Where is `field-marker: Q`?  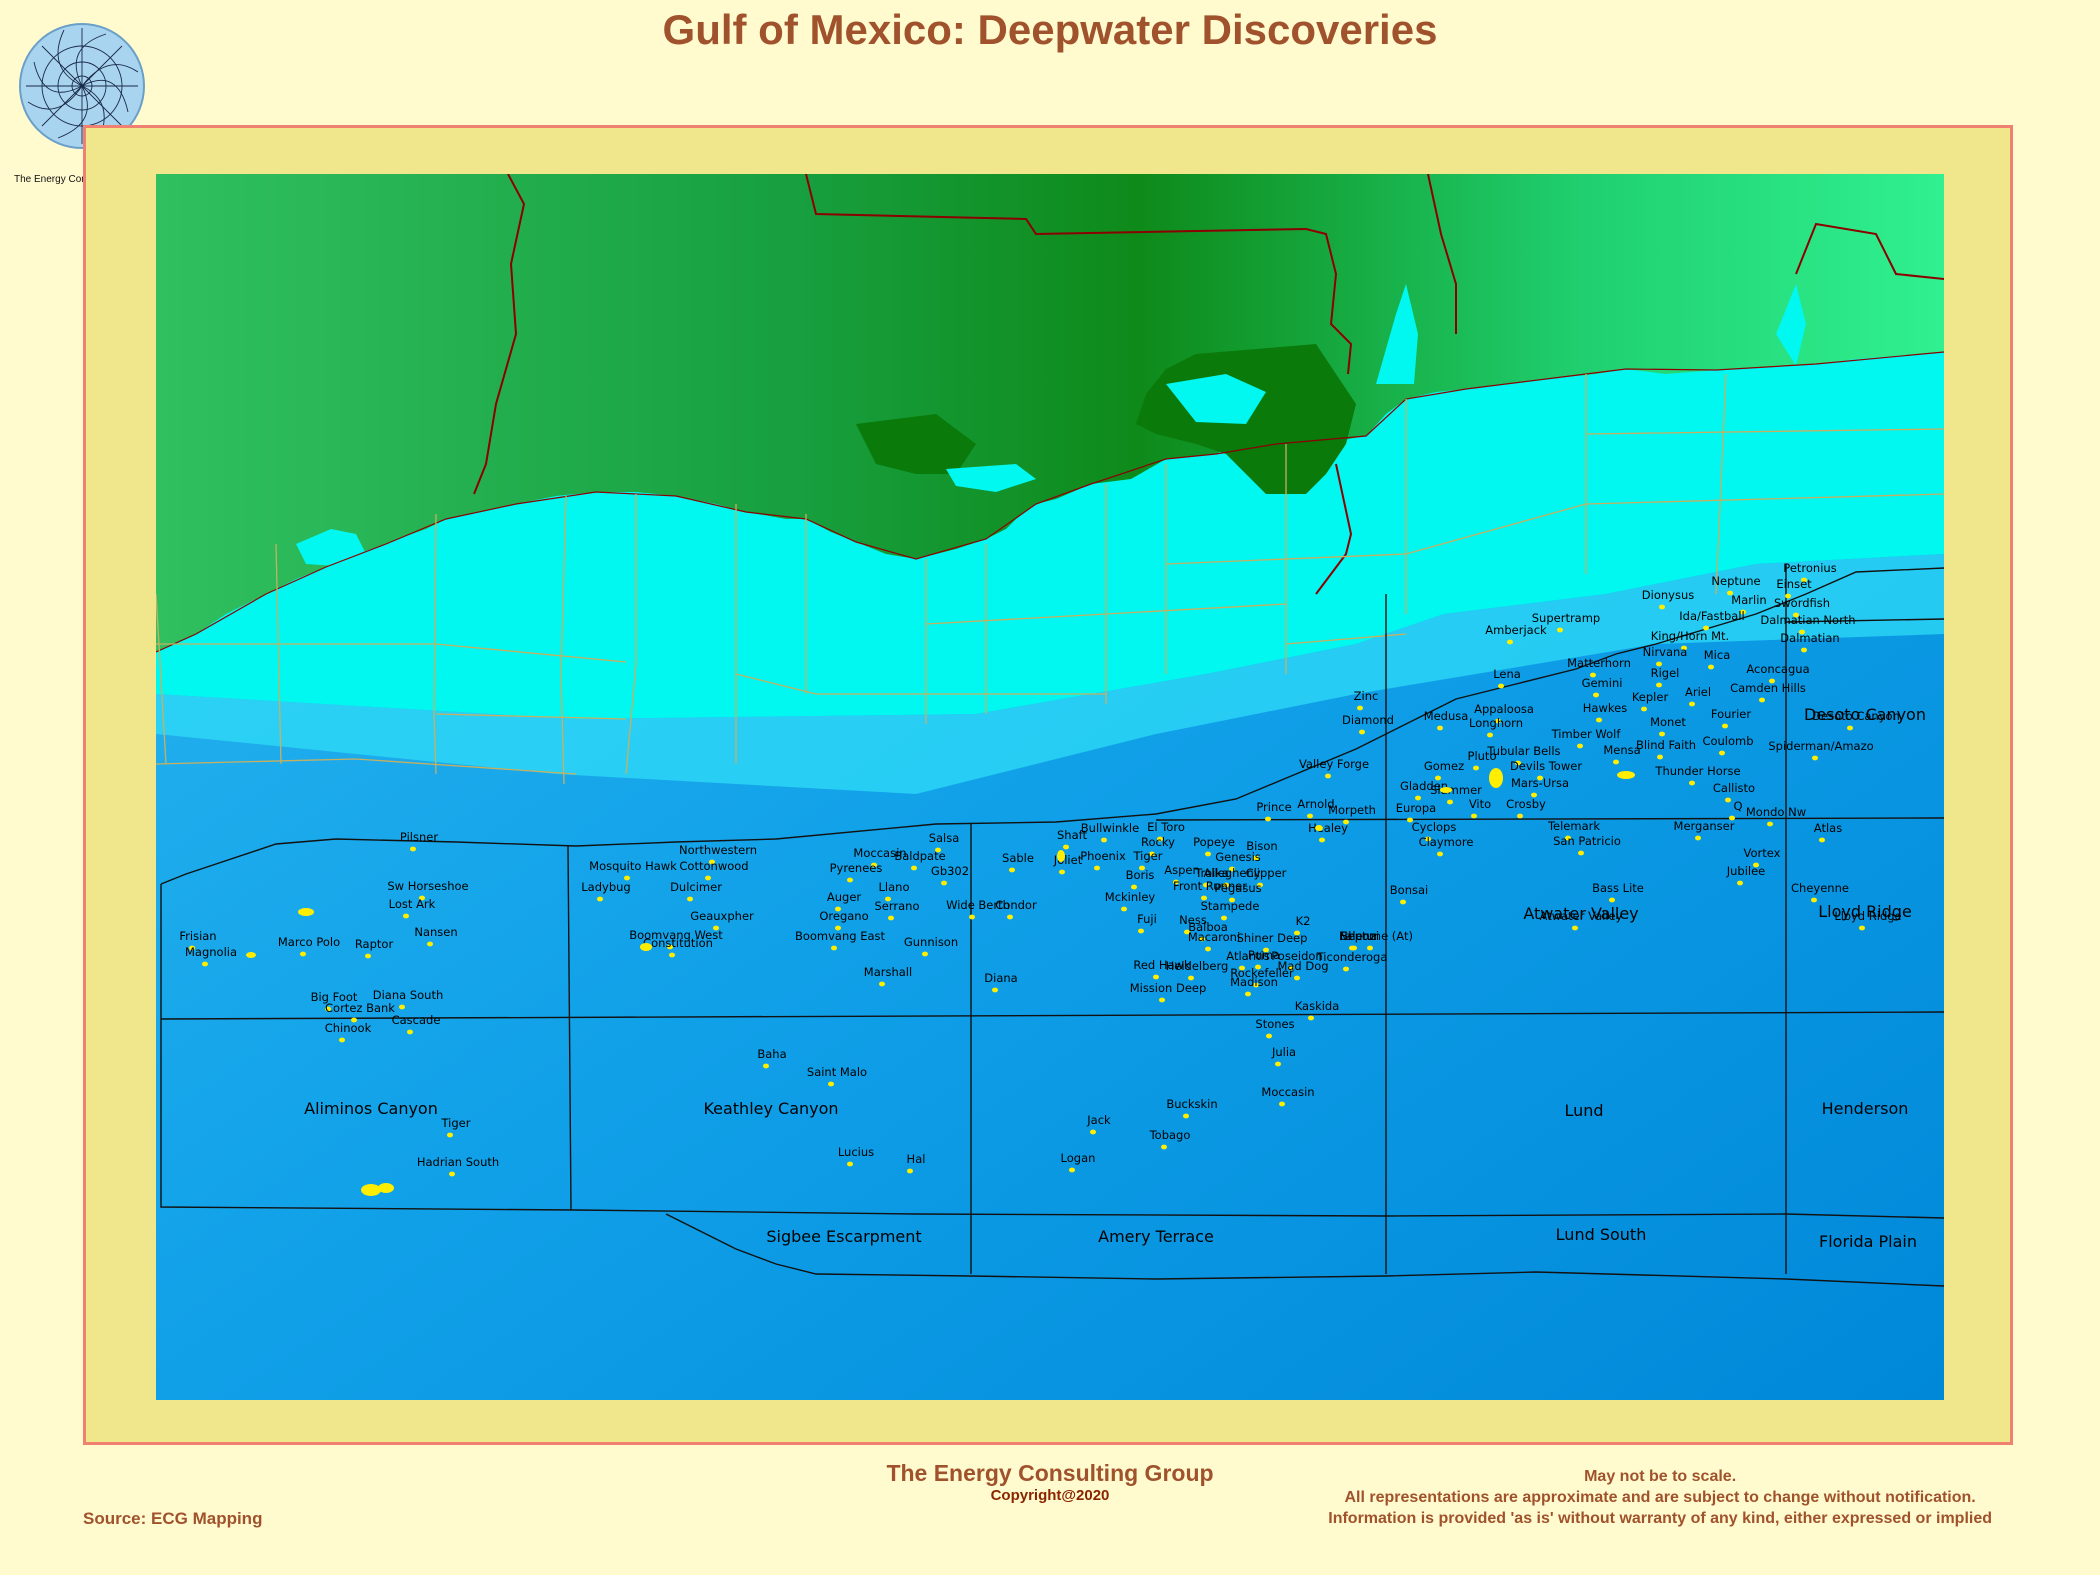 field-marker: Q is located at coordinates (1736, 810).